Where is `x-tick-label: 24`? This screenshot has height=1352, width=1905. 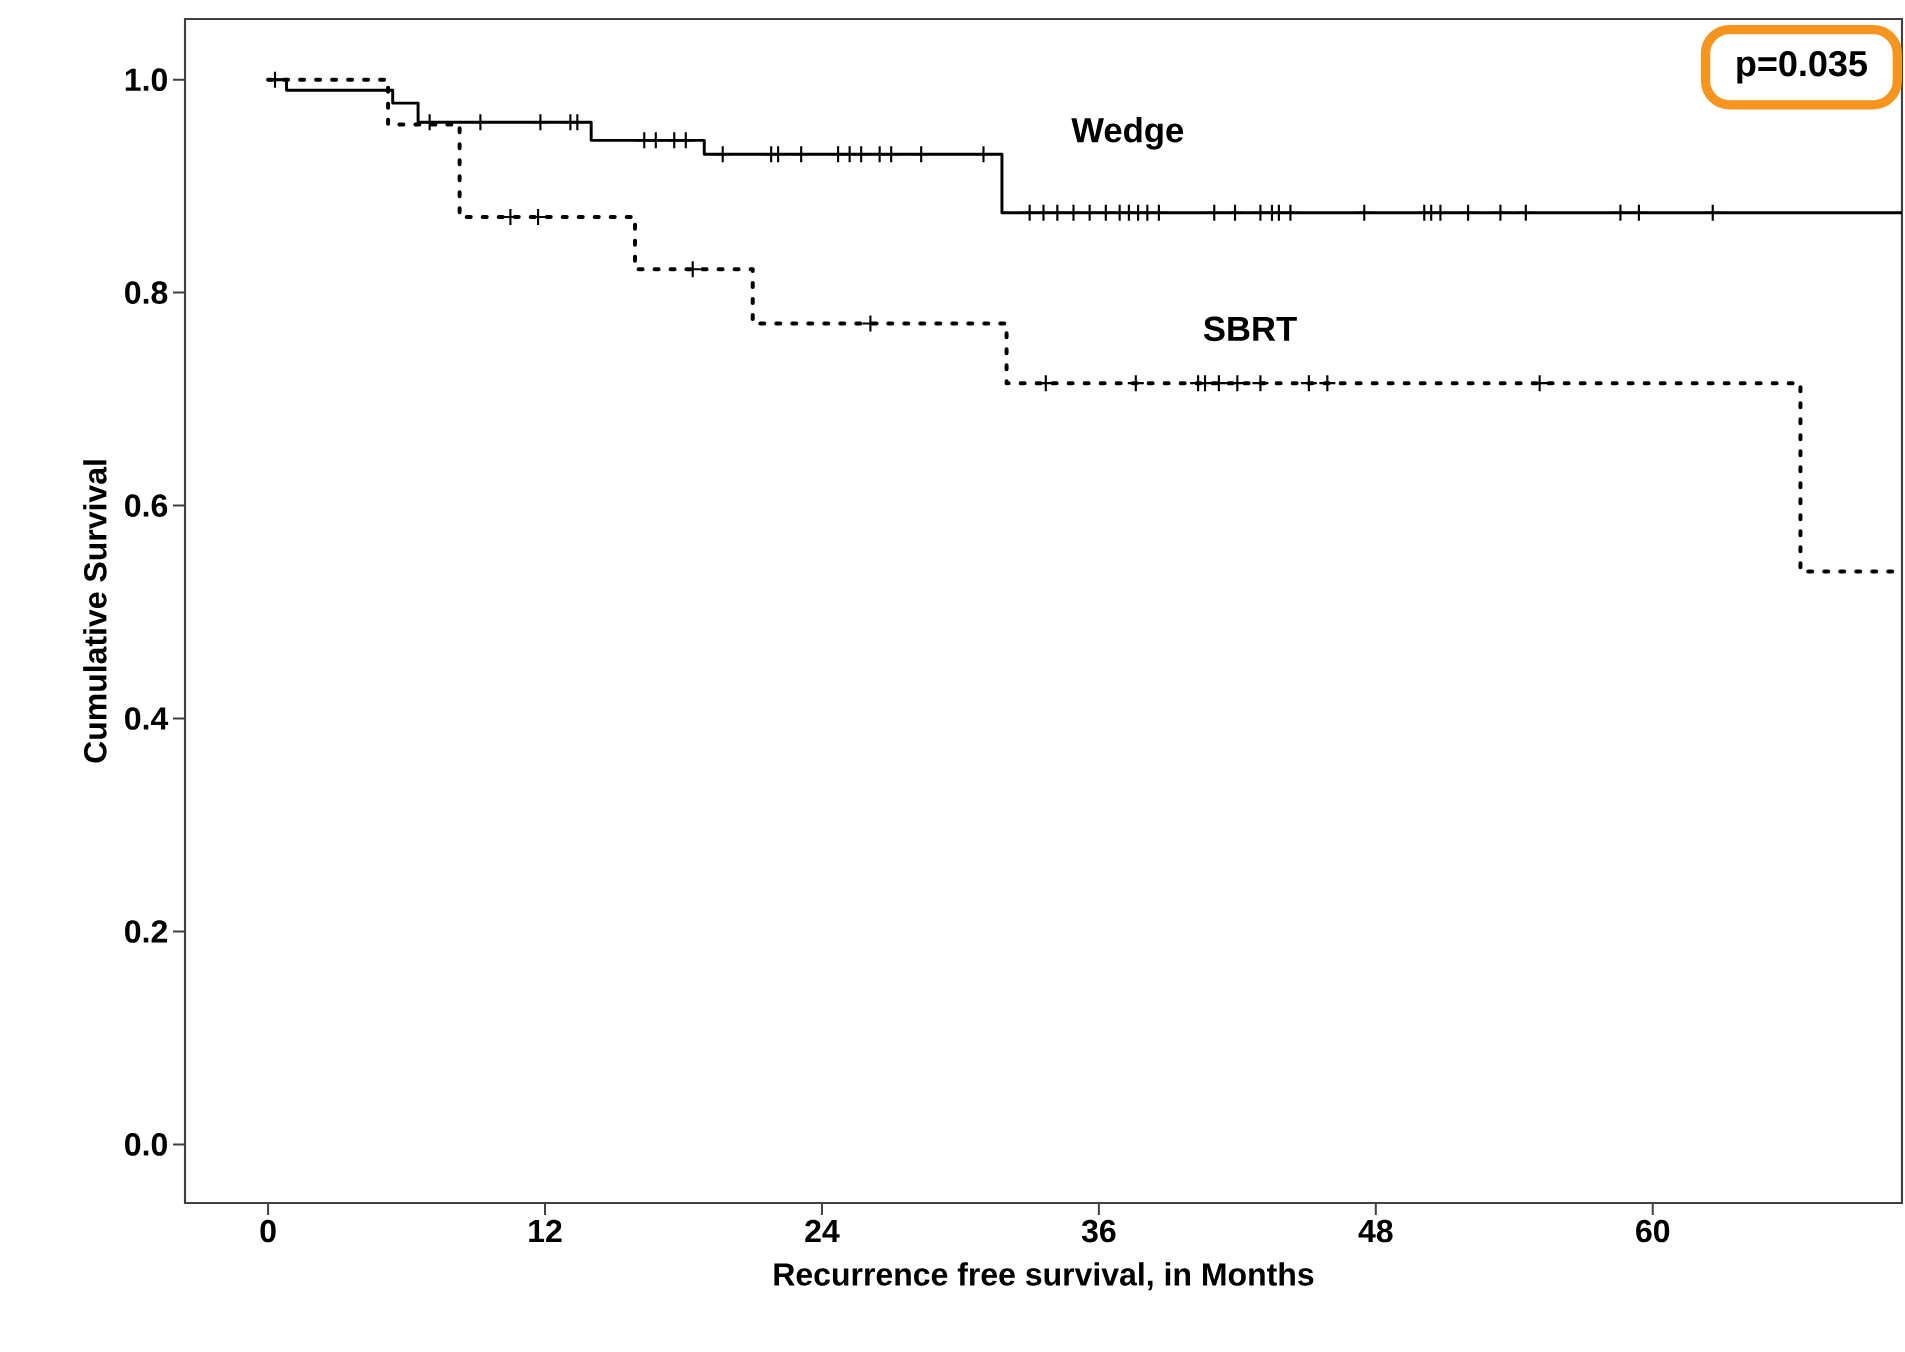
x-tick-label: 24 is located at coordinates (822, 1231).